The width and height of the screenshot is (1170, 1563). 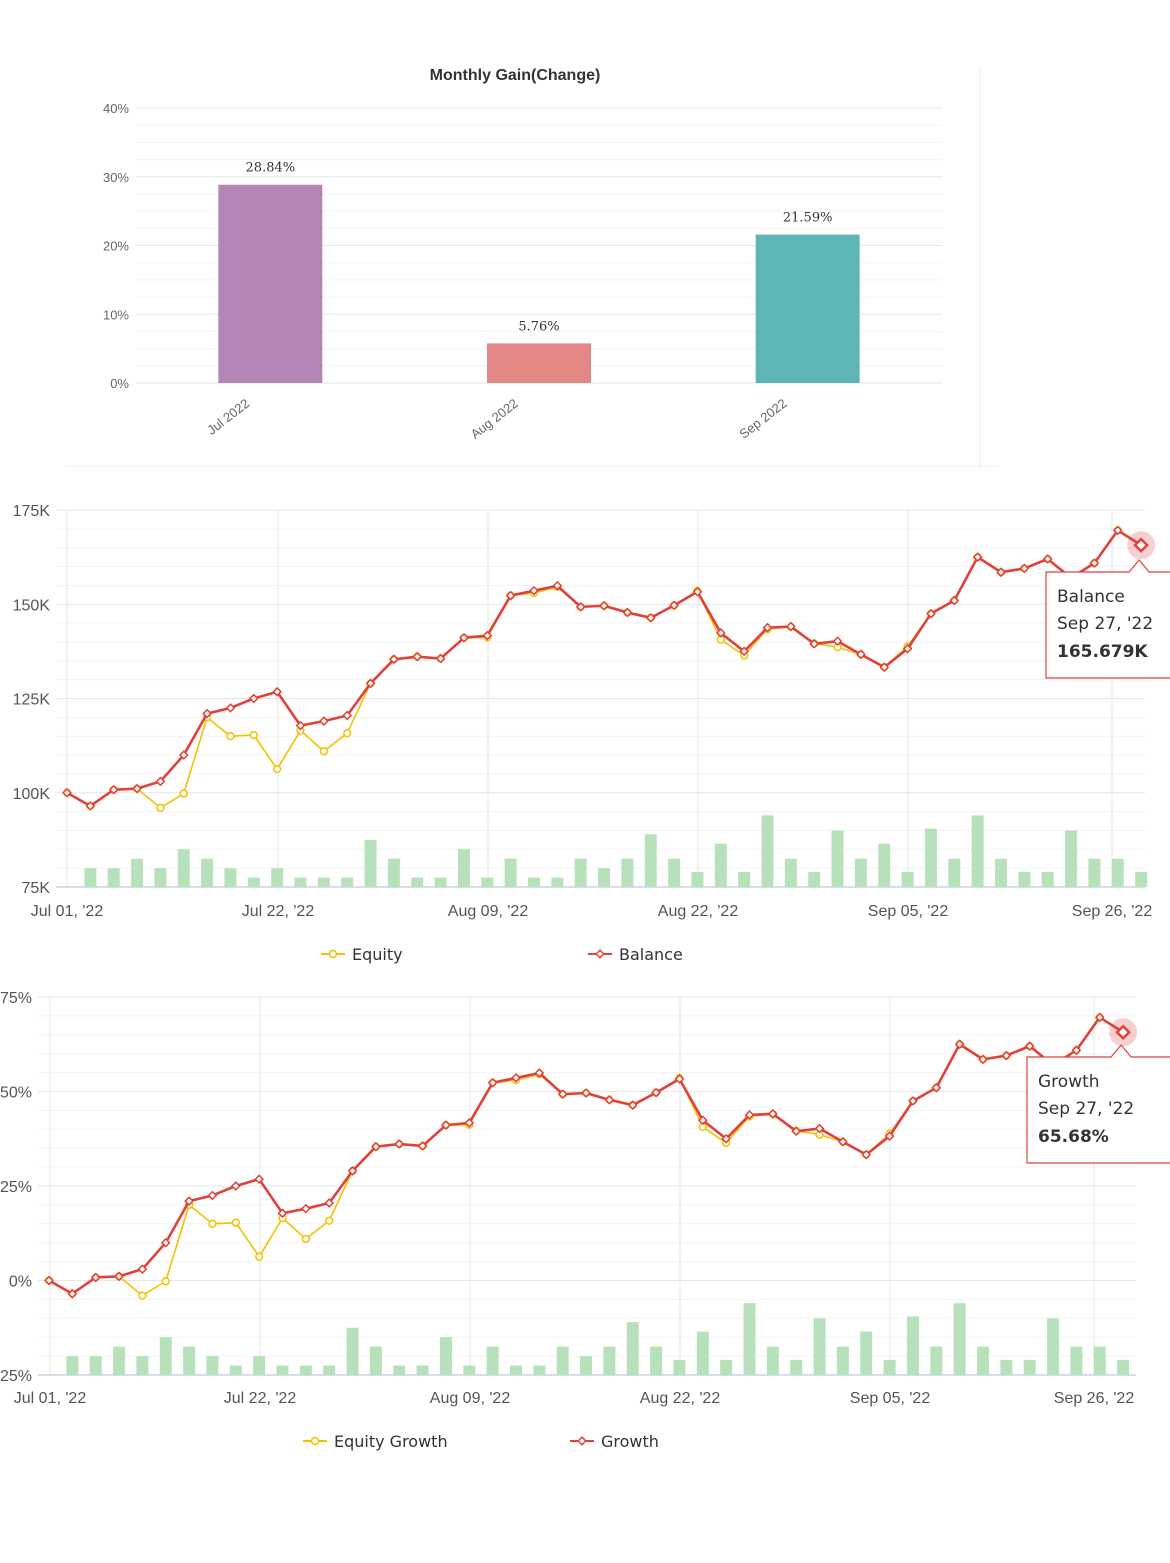 I want to click on legend-item-growth: Growth, so click(x=614, y=1441).